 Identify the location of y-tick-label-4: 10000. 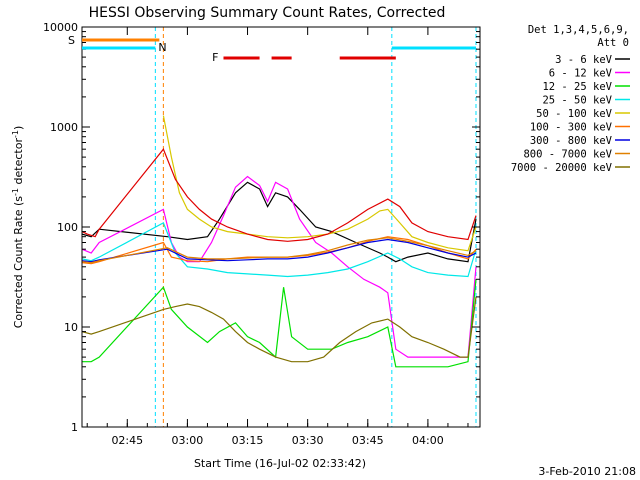
(60, 27).